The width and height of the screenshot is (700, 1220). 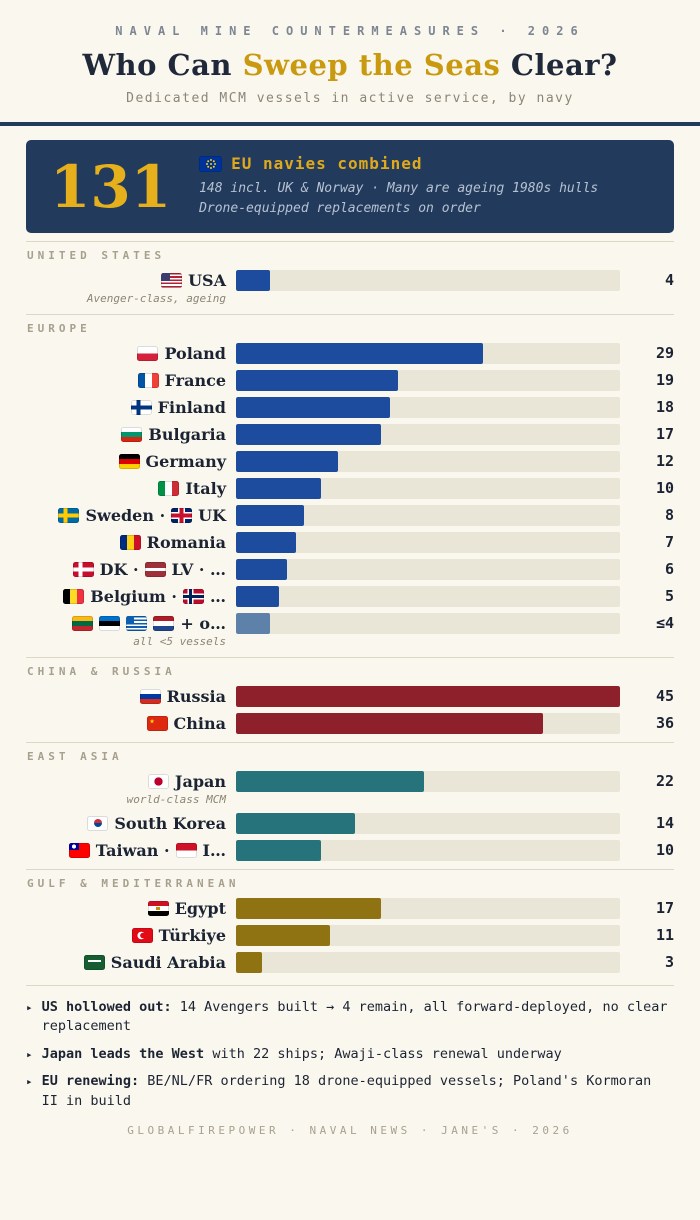 What do you see at coordinates (350, 124) in the screenshot?
I see `header-rule` at bounding box center [350, 124].